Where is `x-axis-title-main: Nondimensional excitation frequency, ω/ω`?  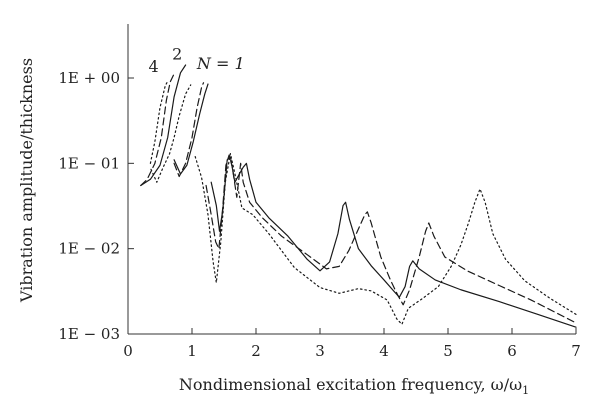 x-axis-title-main: Nondimensional excitation frequency, ω/ω is located at coordinates (350, 384).